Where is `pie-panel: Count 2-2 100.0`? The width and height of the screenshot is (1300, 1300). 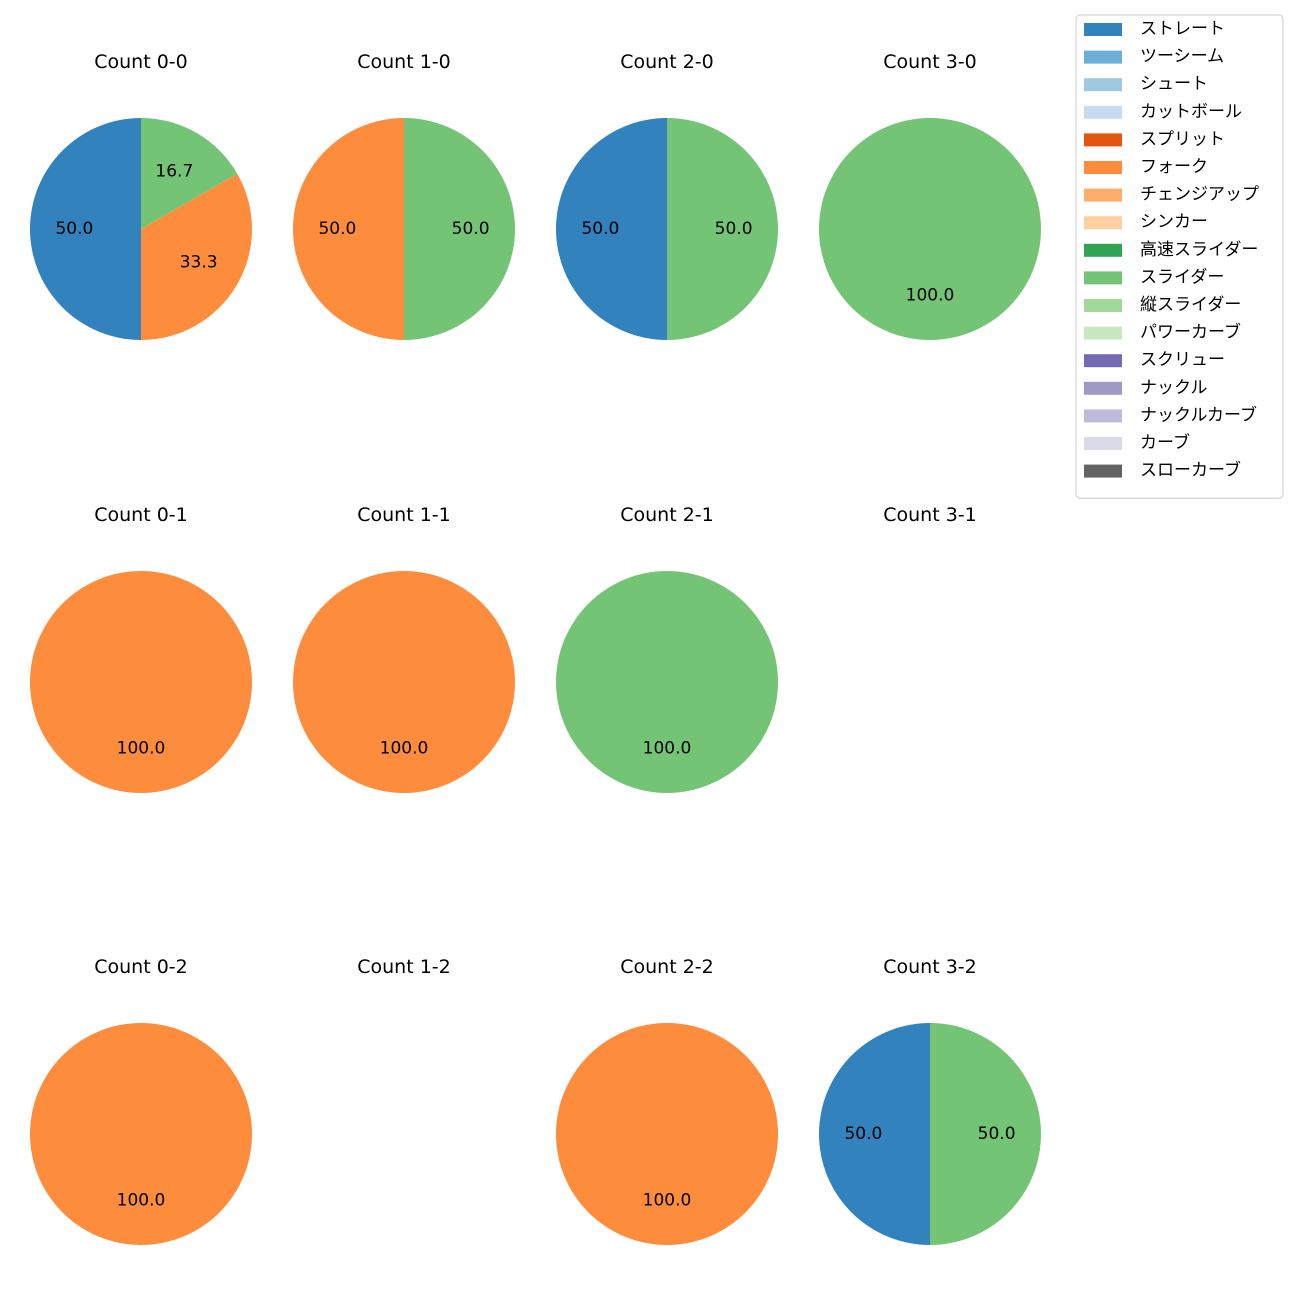 pie-panel: Count 2-2 100.0 is located at coordinates (667, 1100).